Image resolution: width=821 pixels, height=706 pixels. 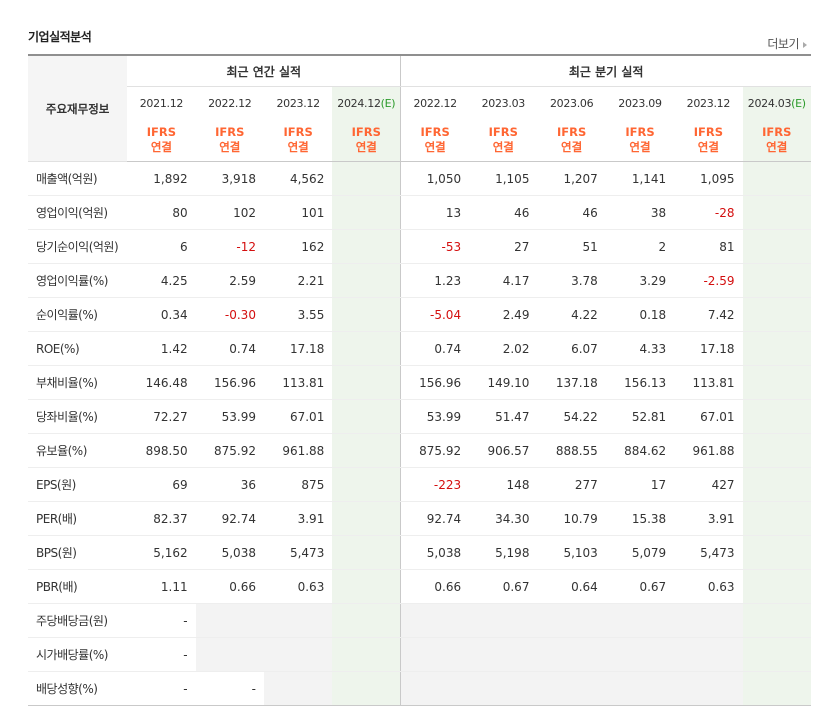 What do you see at coordinates (78, 280) in the screenshot?
I see `row-label: 영업이익률(%)` at bounding box center [78, 280].